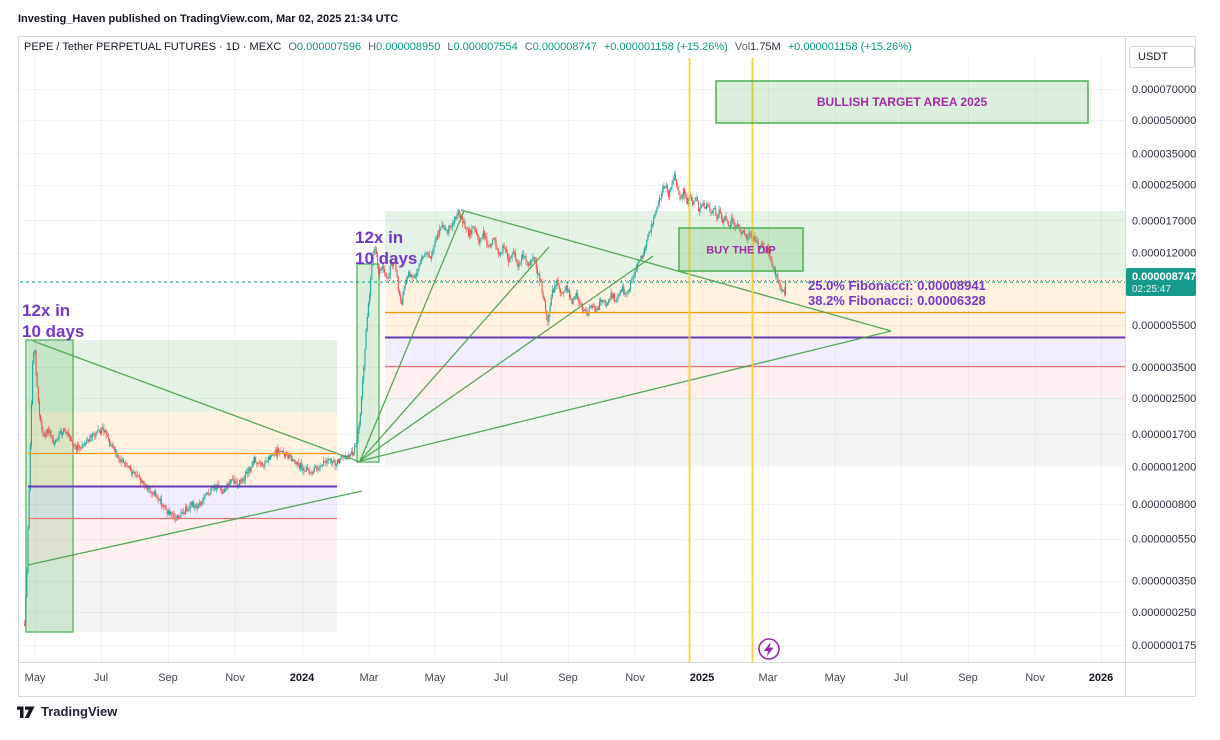  I want to click on bullish-target-box: BULLISH TARGET AREA 2025, so click(902, 102).